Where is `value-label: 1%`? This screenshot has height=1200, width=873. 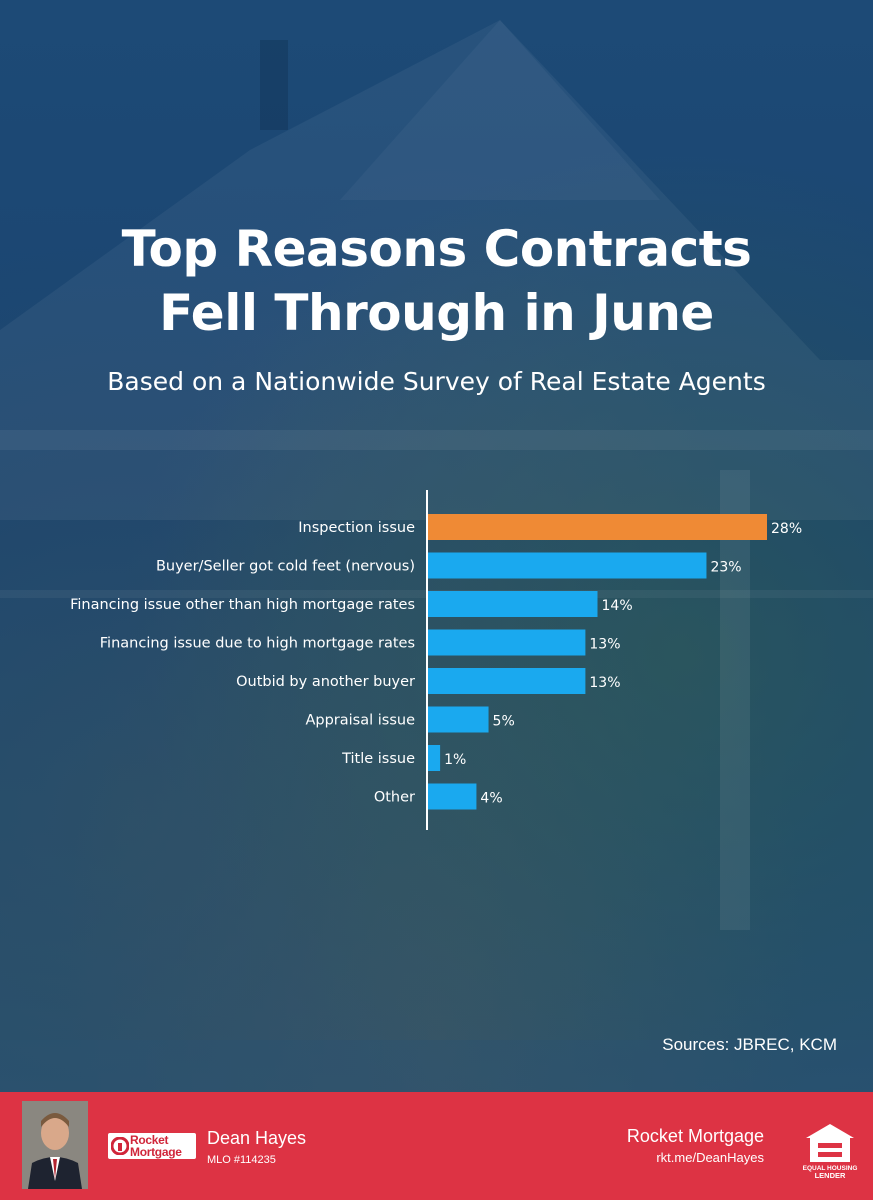 value-label: 1% is located at coordinates (455, 760).